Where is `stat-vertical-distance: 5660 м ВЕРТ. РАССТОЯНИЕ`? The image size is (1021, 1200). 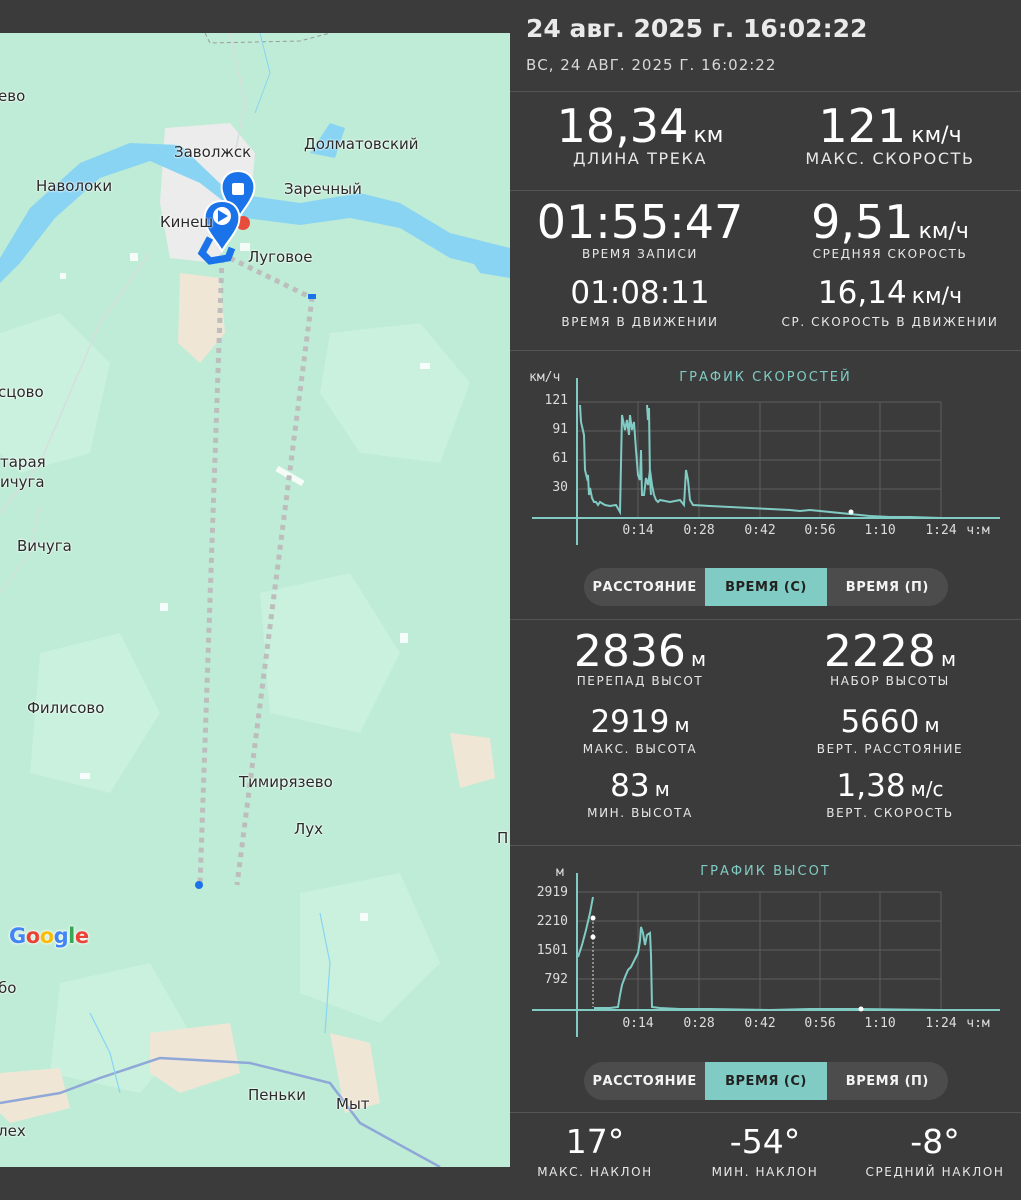
stat-vertical-distance: 5660 м ВЕРТ. РАССТОЯНИЕ is located at coordinates (890, 730).